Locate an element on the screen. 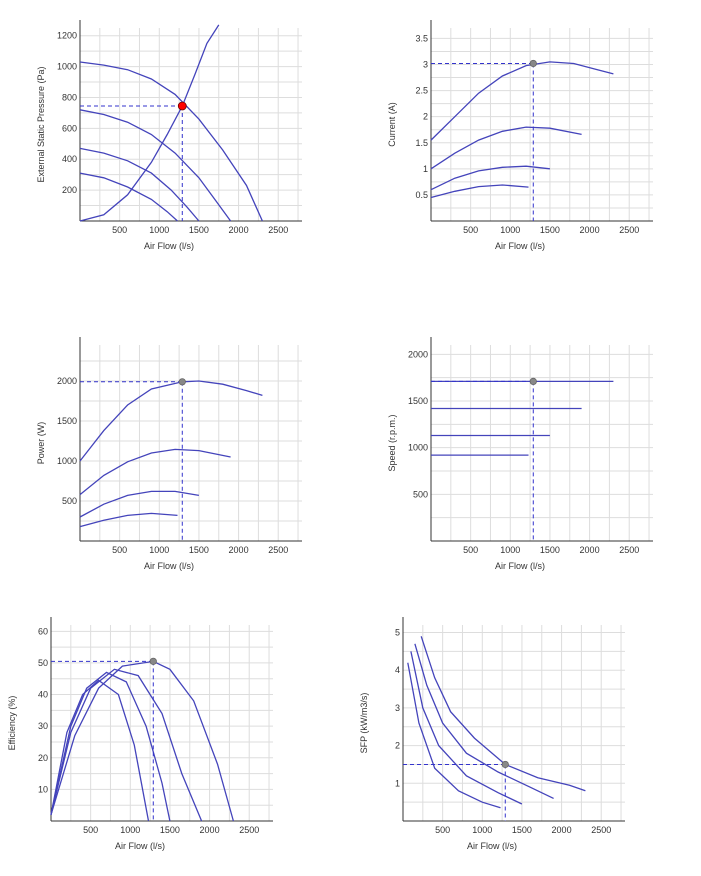 Image resolution: width=701 pixels, height=876 pixels. y-tick-label: 10 is located at coordinates (43, 789).